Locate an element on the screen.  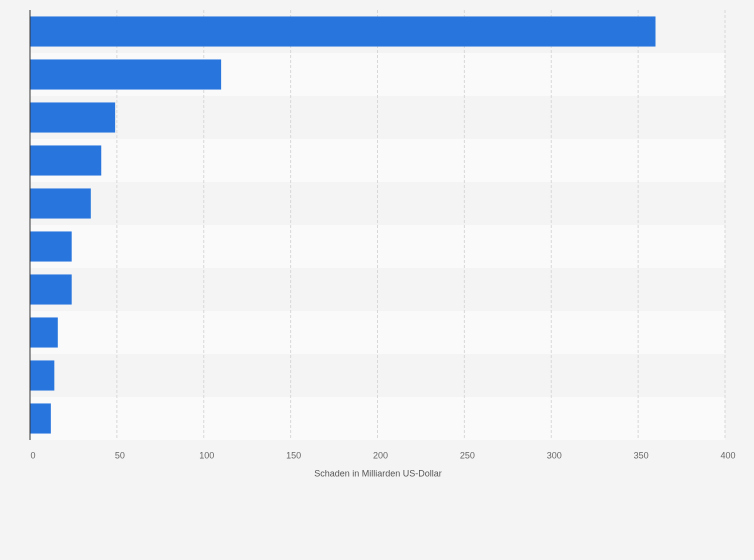
x-axis-label: Schaden in Milliarden US-Dollar is located at coordinates (378, 473).